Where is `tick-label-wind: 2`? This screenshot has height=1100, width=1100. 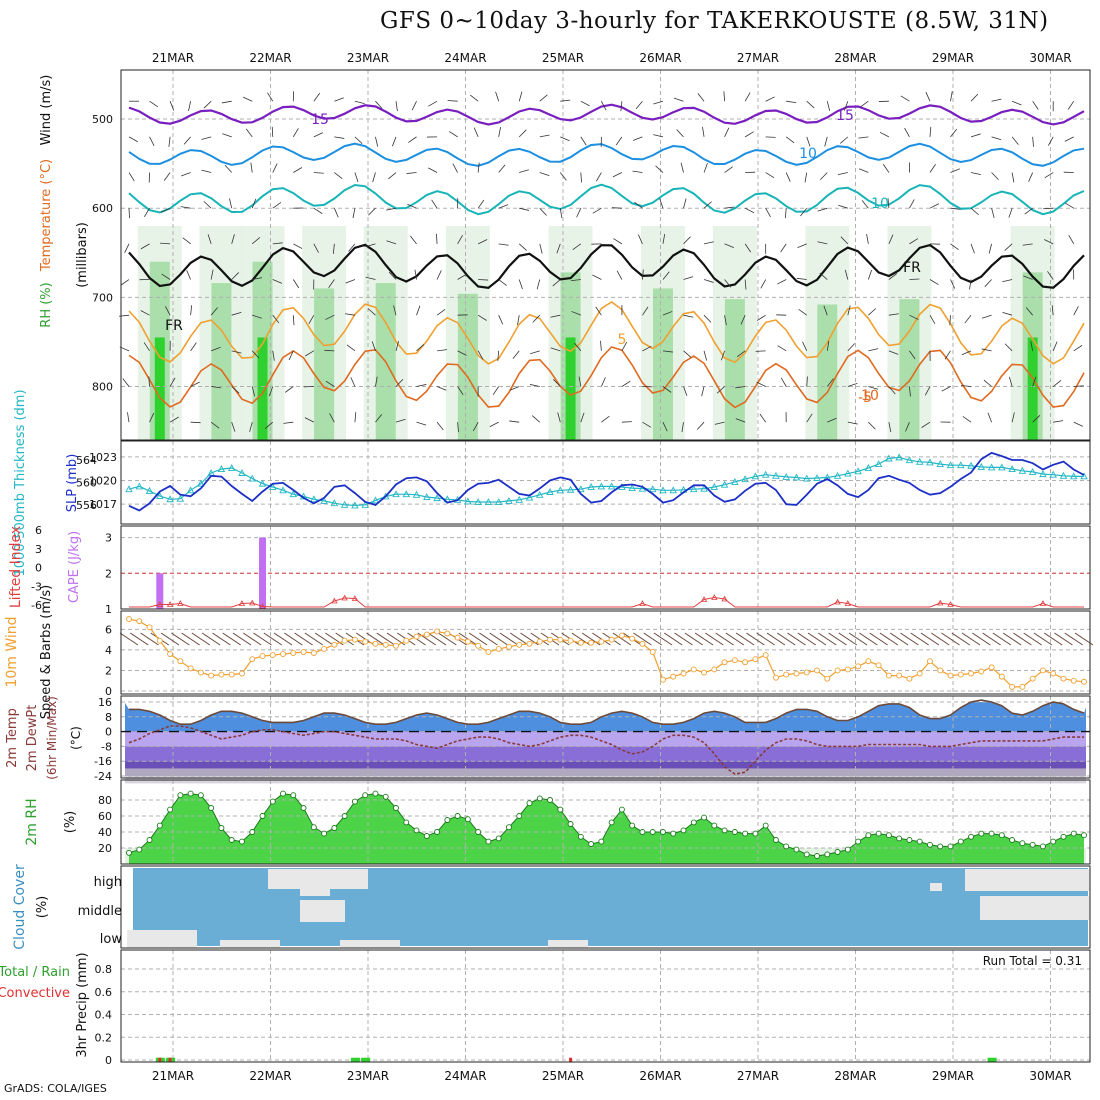
tick-label-wind: 2 is located at coordinates (108, 670).